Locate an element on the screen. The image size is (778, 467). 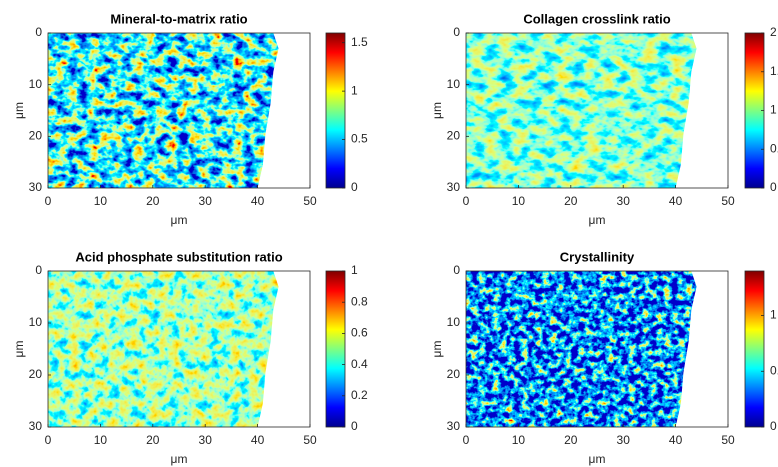
colorbar-tick-label: 0.8 is located at coordinates (359, 301).